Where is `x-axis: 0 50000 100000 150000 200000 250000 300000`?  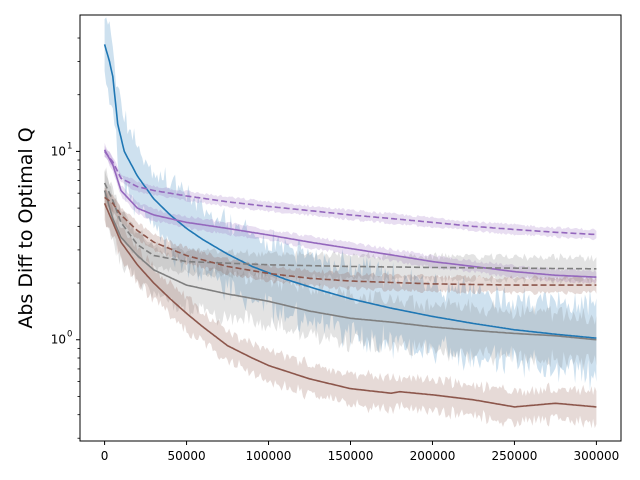 x-axis: 0 50000 100000 150000 200000 250000 300000 is located at coordinates (360, 452).